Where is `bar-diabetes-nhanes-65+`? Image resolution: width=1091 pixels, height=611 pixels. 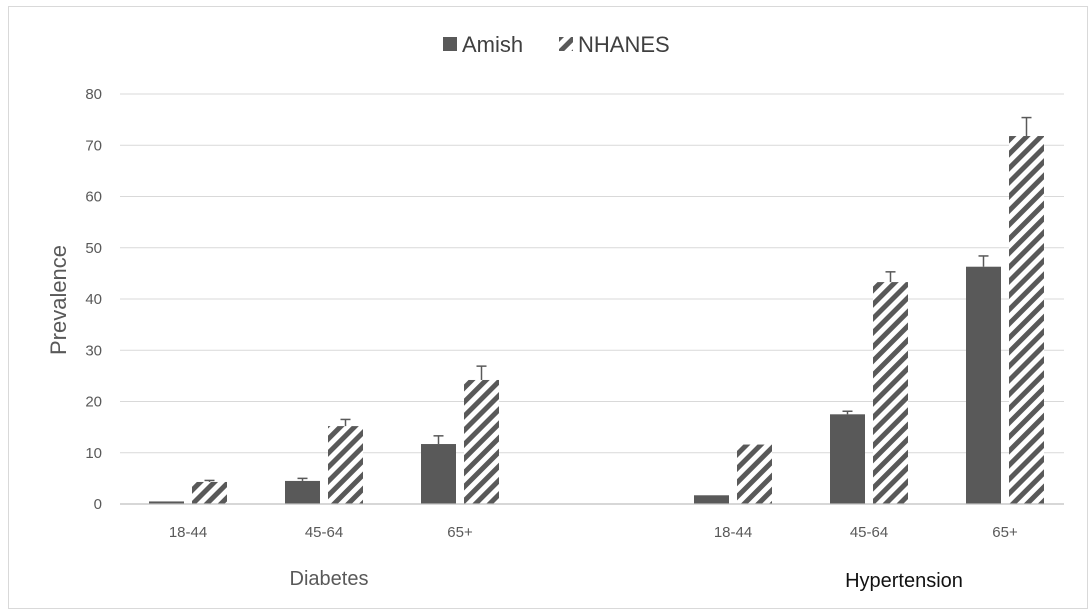
bar-diabetes-nhanes-65+ is located at coordinates (481, 442).